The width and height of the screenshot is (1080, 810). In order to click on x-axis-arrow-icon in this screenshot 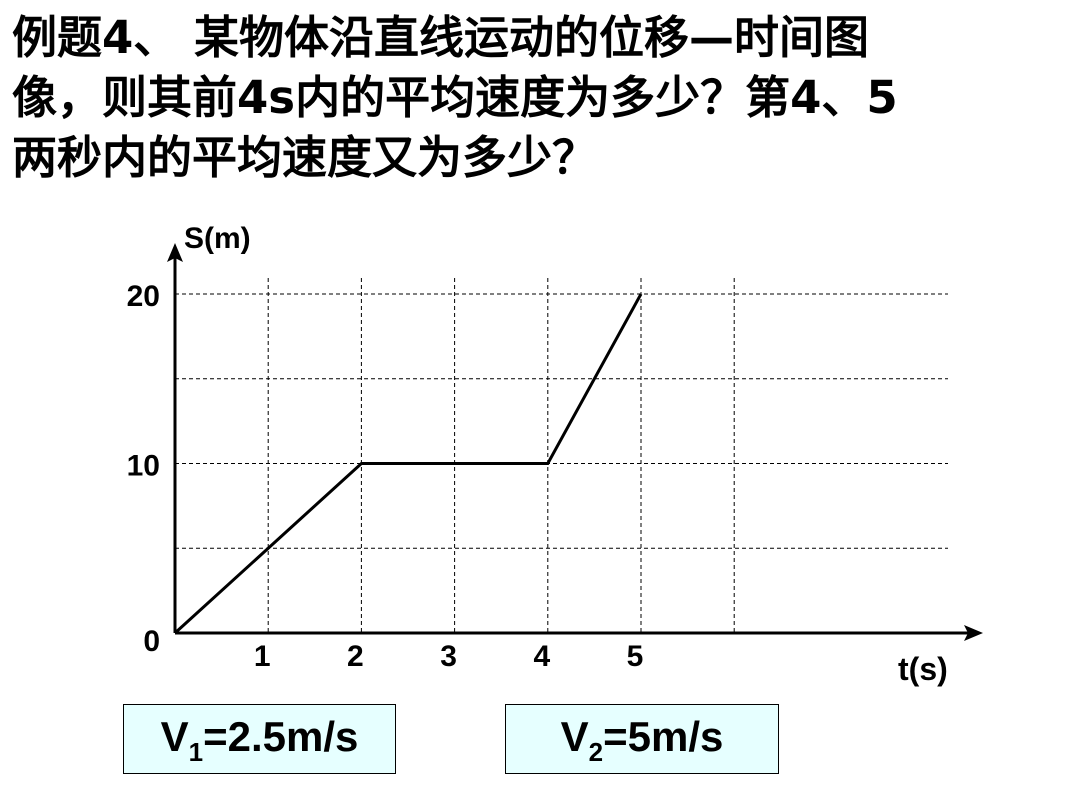, I will do `click(973, 633)`.